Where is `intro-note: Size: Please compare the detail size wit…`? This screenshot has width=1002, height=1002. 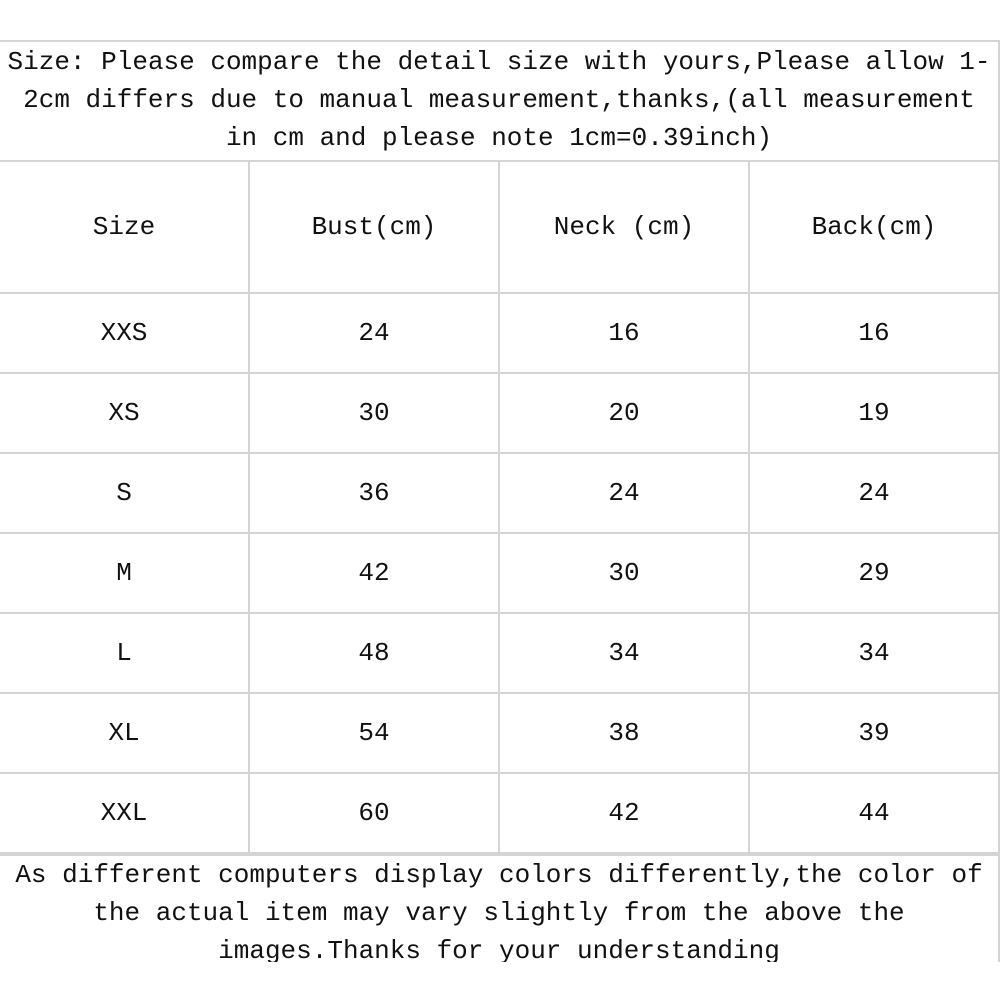 intro-note: Size: Please compare the detail size wit… is located at coordinates (500, 100).